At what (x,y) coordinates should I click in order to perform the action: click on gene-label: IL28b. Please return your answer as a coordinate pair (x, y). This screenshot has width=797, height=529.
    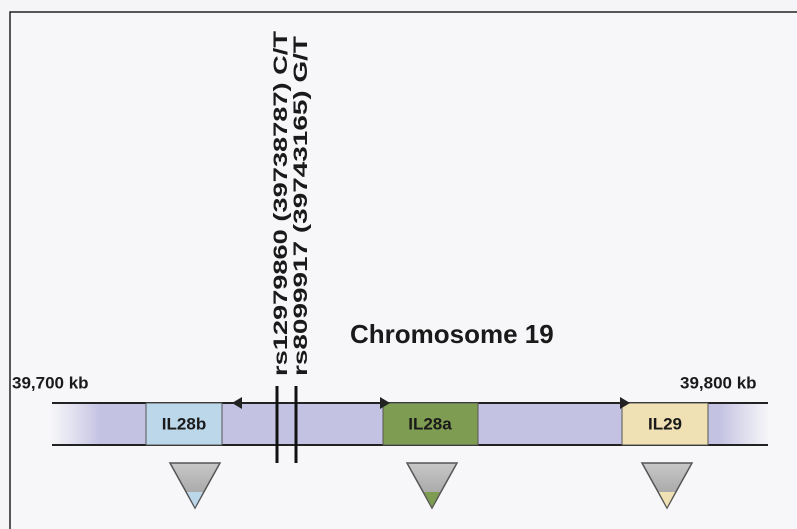
    Looking at the image, I should click on (184, 423).